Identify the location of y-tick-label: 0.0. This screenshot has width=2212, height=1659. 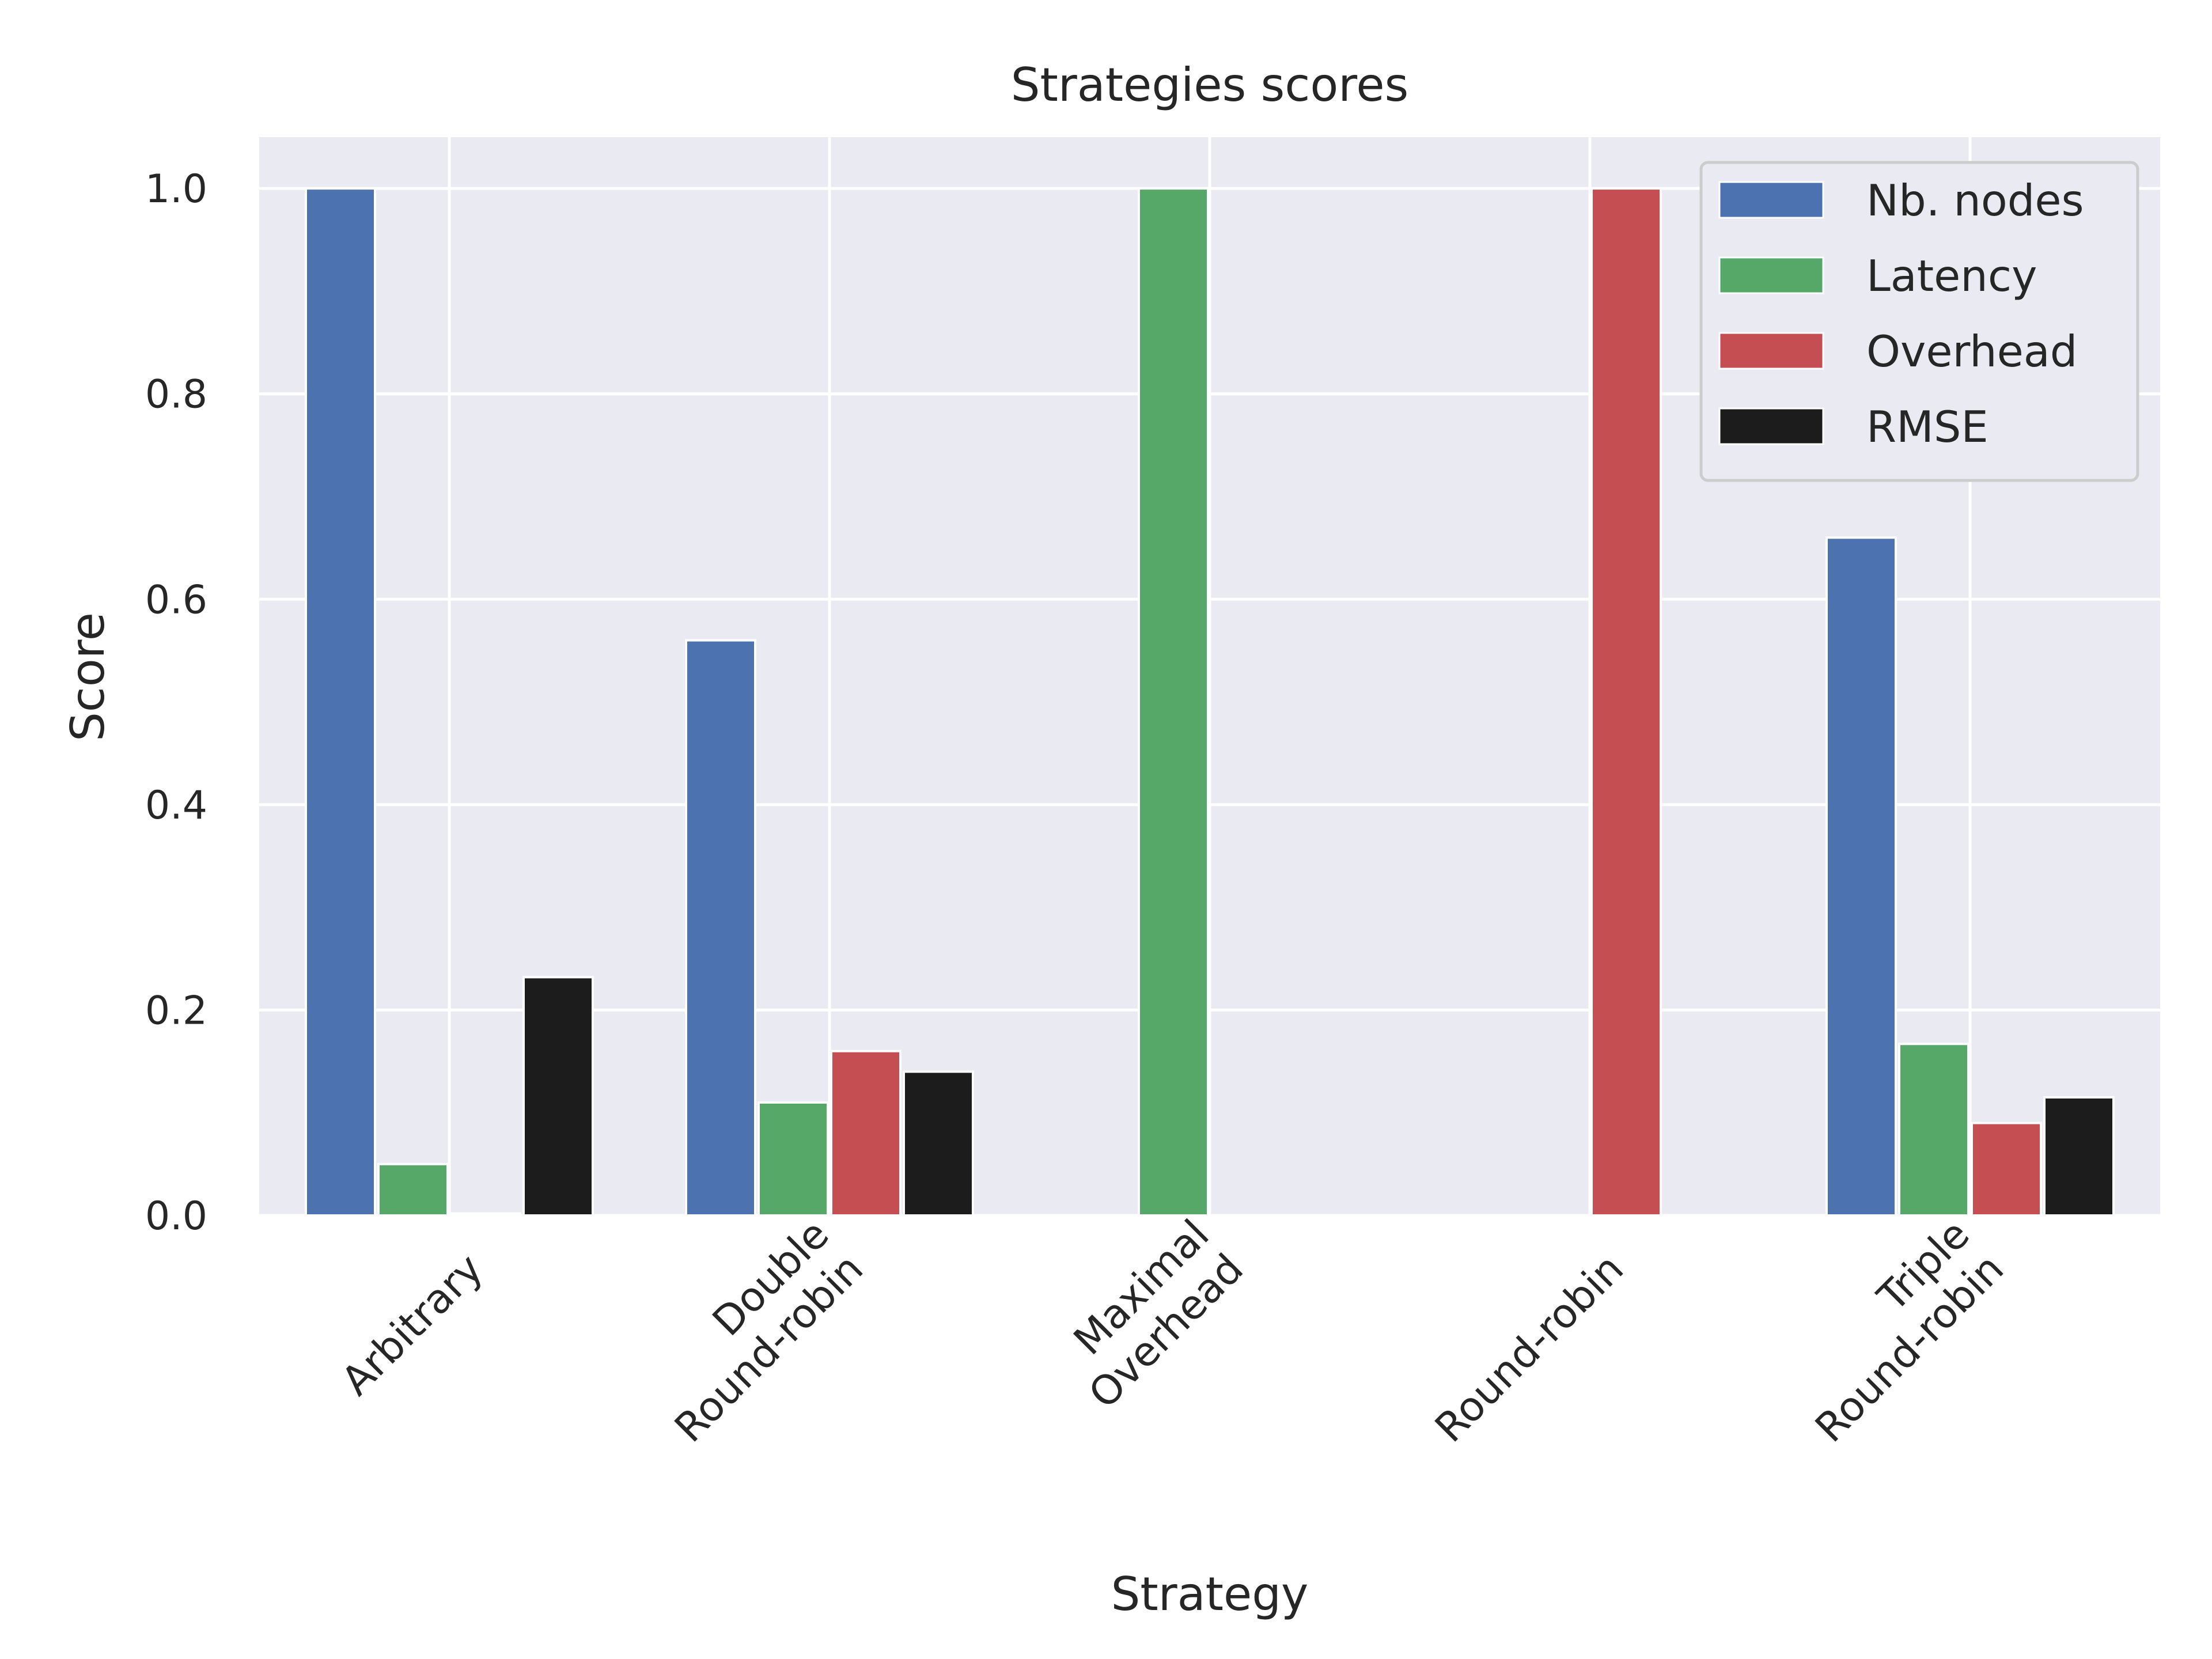
(176, 1216).